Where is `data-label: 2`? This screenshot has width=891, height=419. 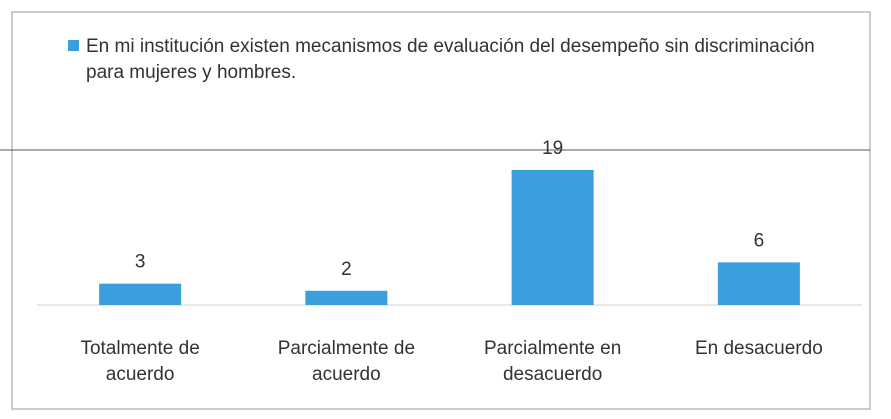
data-label: 2 is located at coordinates (346, 269).